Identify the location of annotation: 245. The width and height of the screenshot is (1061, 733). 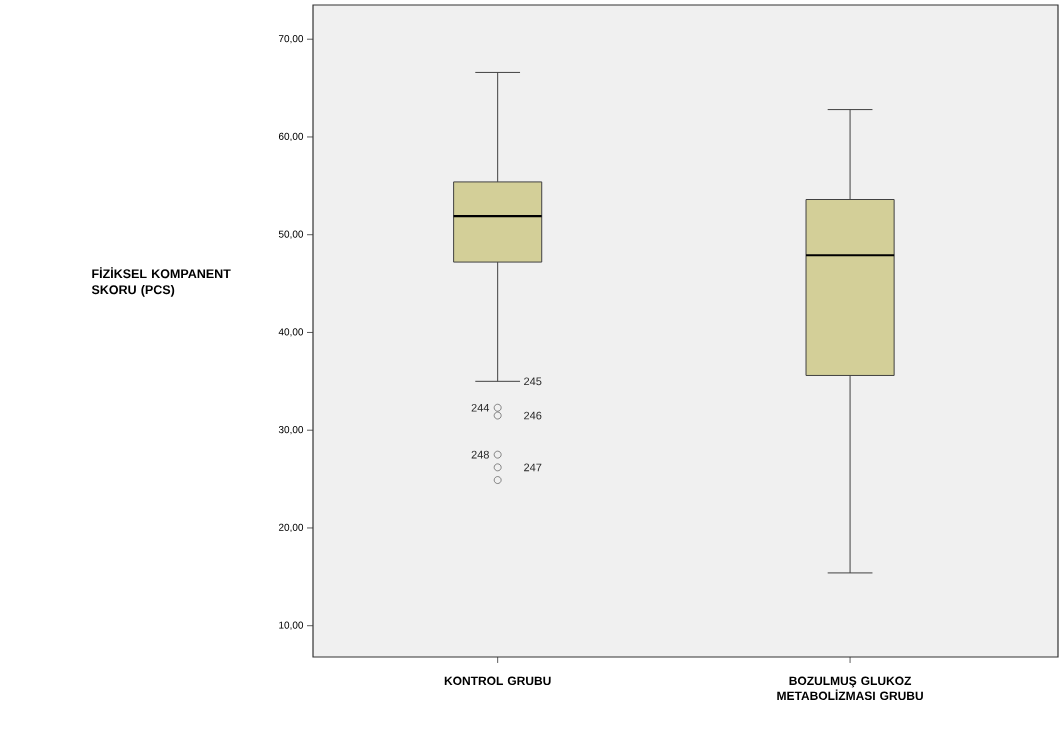
(533, 381).